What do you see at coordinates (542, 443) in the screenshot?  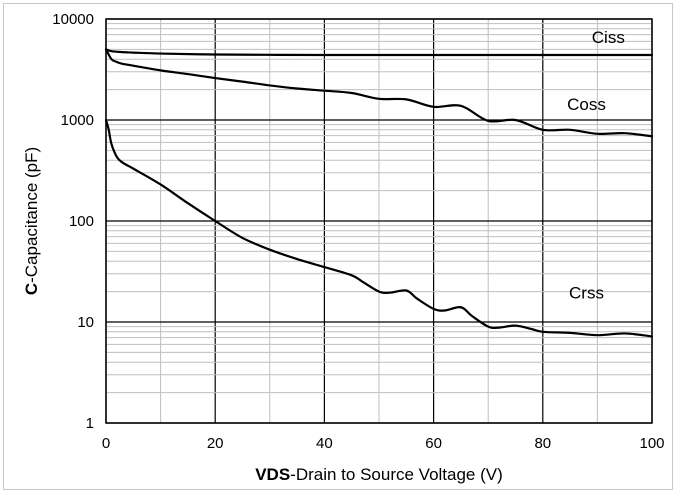 I see `x-tick-label: 80` at bounding box center [542, 443].